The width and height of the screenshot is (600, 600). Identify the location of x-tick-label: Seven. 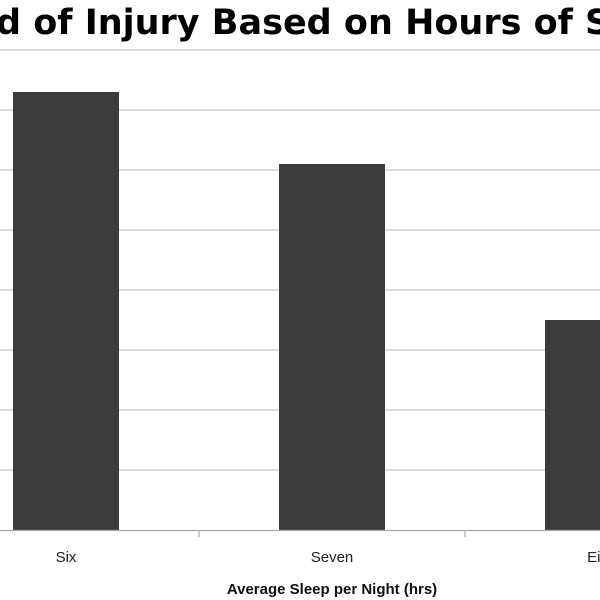
(332, 557).